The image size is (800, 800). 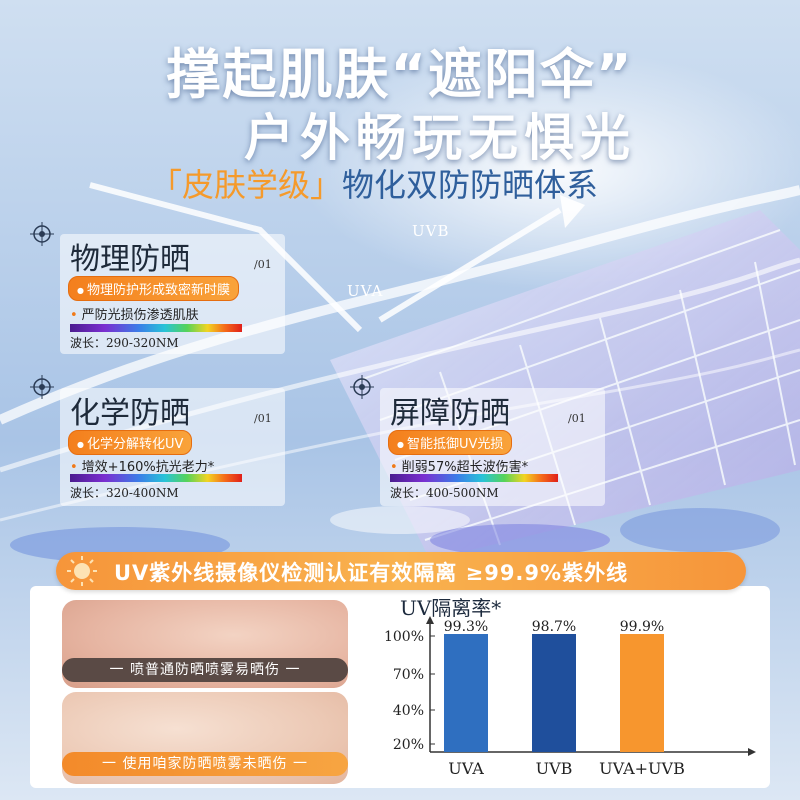 What do you see at coordinates (459, 467) in the screenshot?
I see `card-bullet: • 削弱57%超长波伤害*` at bounding box center [459, 467].